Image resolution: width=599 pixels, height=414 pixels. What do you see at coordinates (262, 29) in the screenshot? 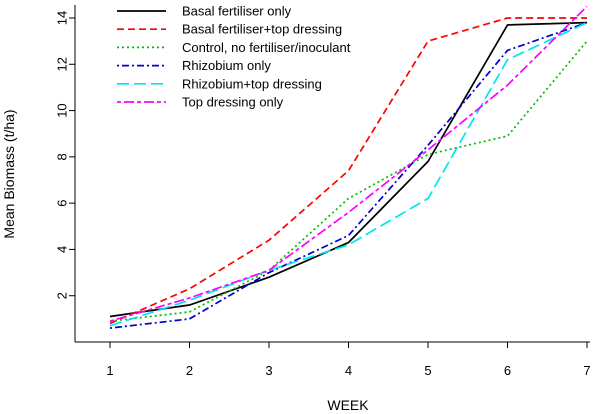
I see `legend-label: Basal fertiliser+top dressing` at bounding box center [262, 29].